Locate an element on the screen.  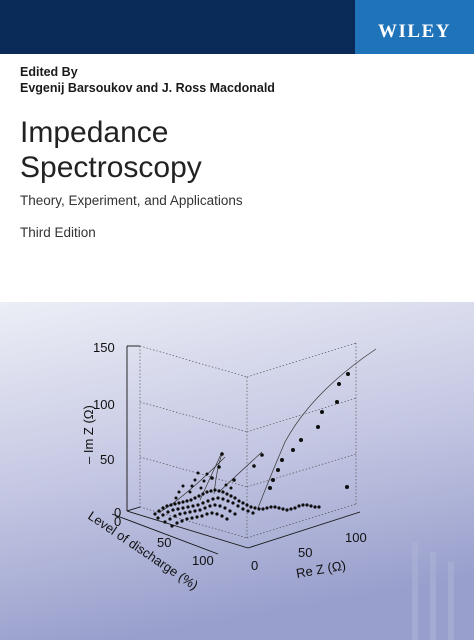
y-axis-tick-labels: 0 50 100 is located at coordinates (164, 541).